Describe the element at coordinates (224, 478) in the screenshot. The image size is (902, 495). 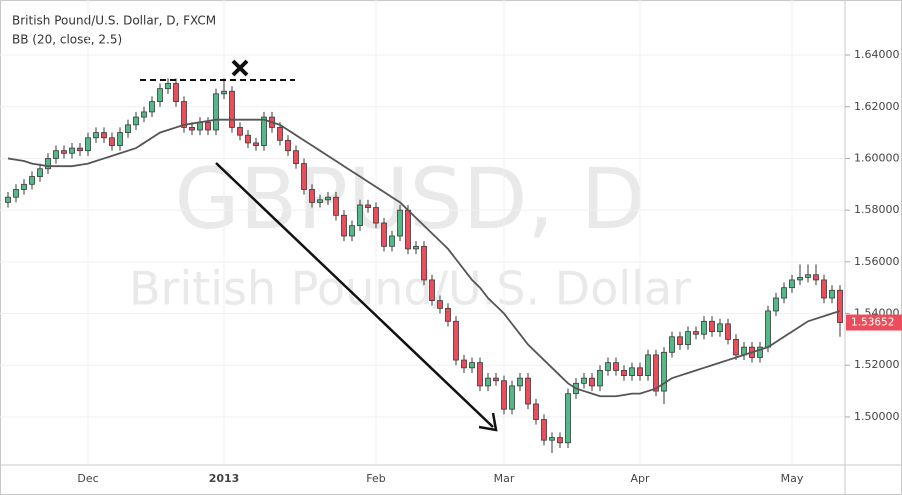
I see `x-tick-label: 2013` at that location.